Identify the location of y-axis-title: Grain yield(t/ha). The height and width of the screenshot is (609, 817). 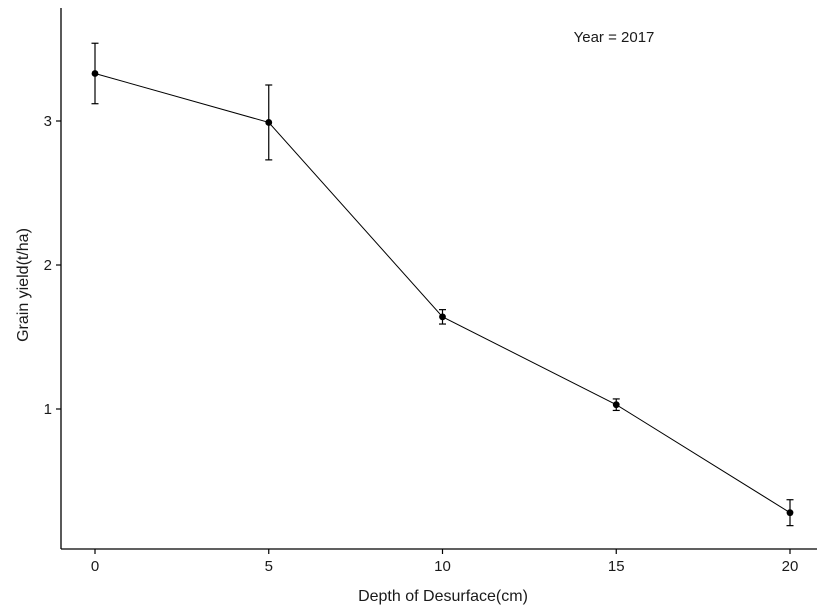
(23, 285).